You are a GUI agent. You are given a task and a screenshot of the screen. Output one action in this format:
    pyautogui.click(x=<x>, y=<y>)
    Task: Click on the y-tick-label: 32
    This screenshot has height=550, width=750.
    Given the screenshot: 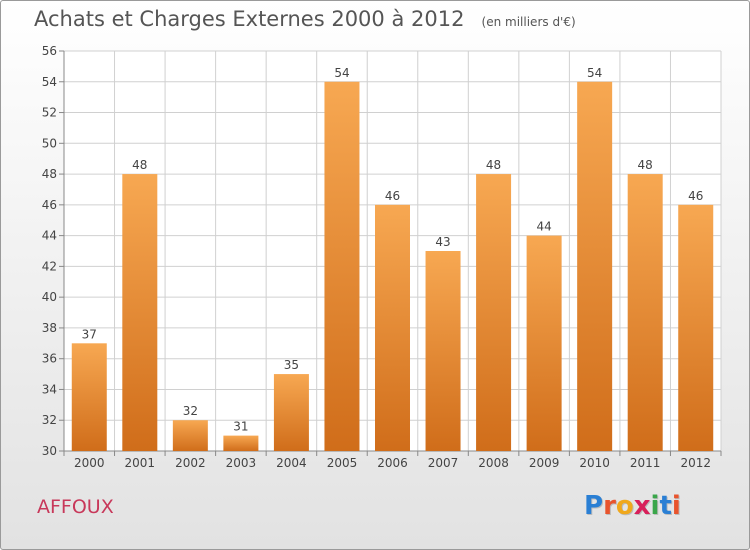 What is the action you would take?
    pyautogui.click(x=49, y=420)
    